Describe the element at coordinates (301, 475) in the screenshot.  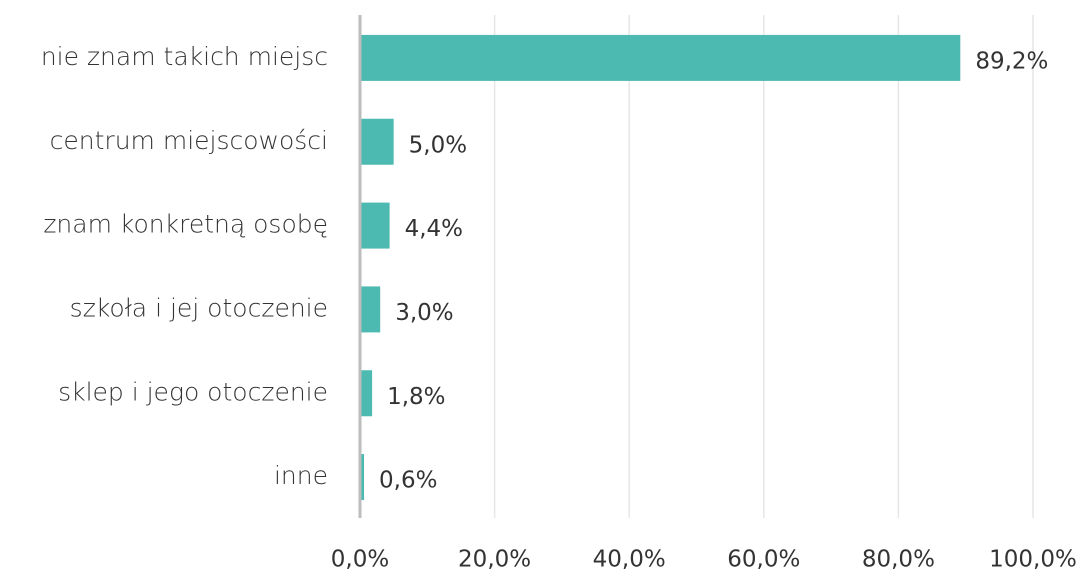
I see `y-tick-label: inne` at that location.